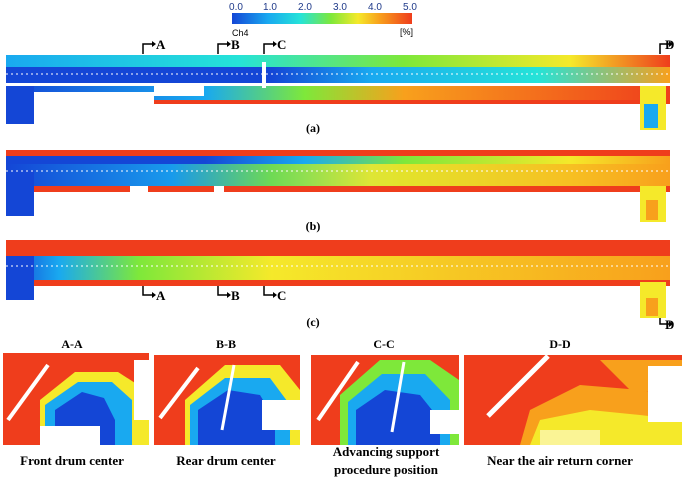  I want to click on colorbar-tick-1: 1.0, so click(270, 7).